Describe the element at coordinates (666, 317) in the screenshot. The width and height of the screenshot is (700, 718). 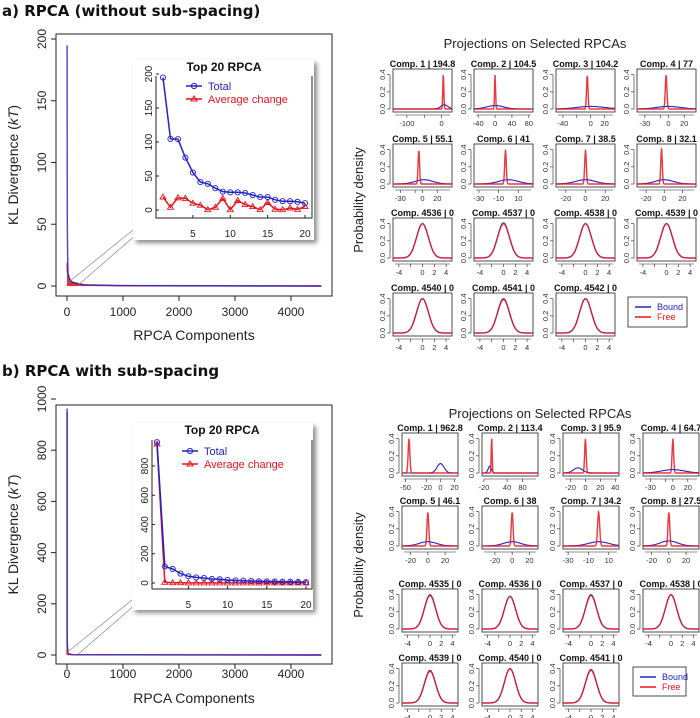
I see `legend-label-free: Free` at that location.